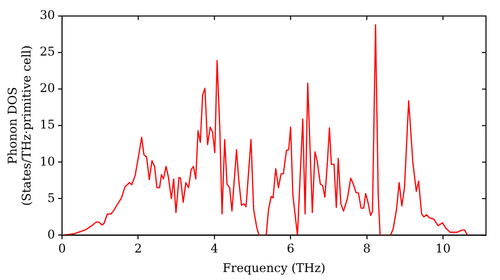  Describe the element at coordinates (443, 249) in the screenshot. I see `x-tick-label: 10` at that location.